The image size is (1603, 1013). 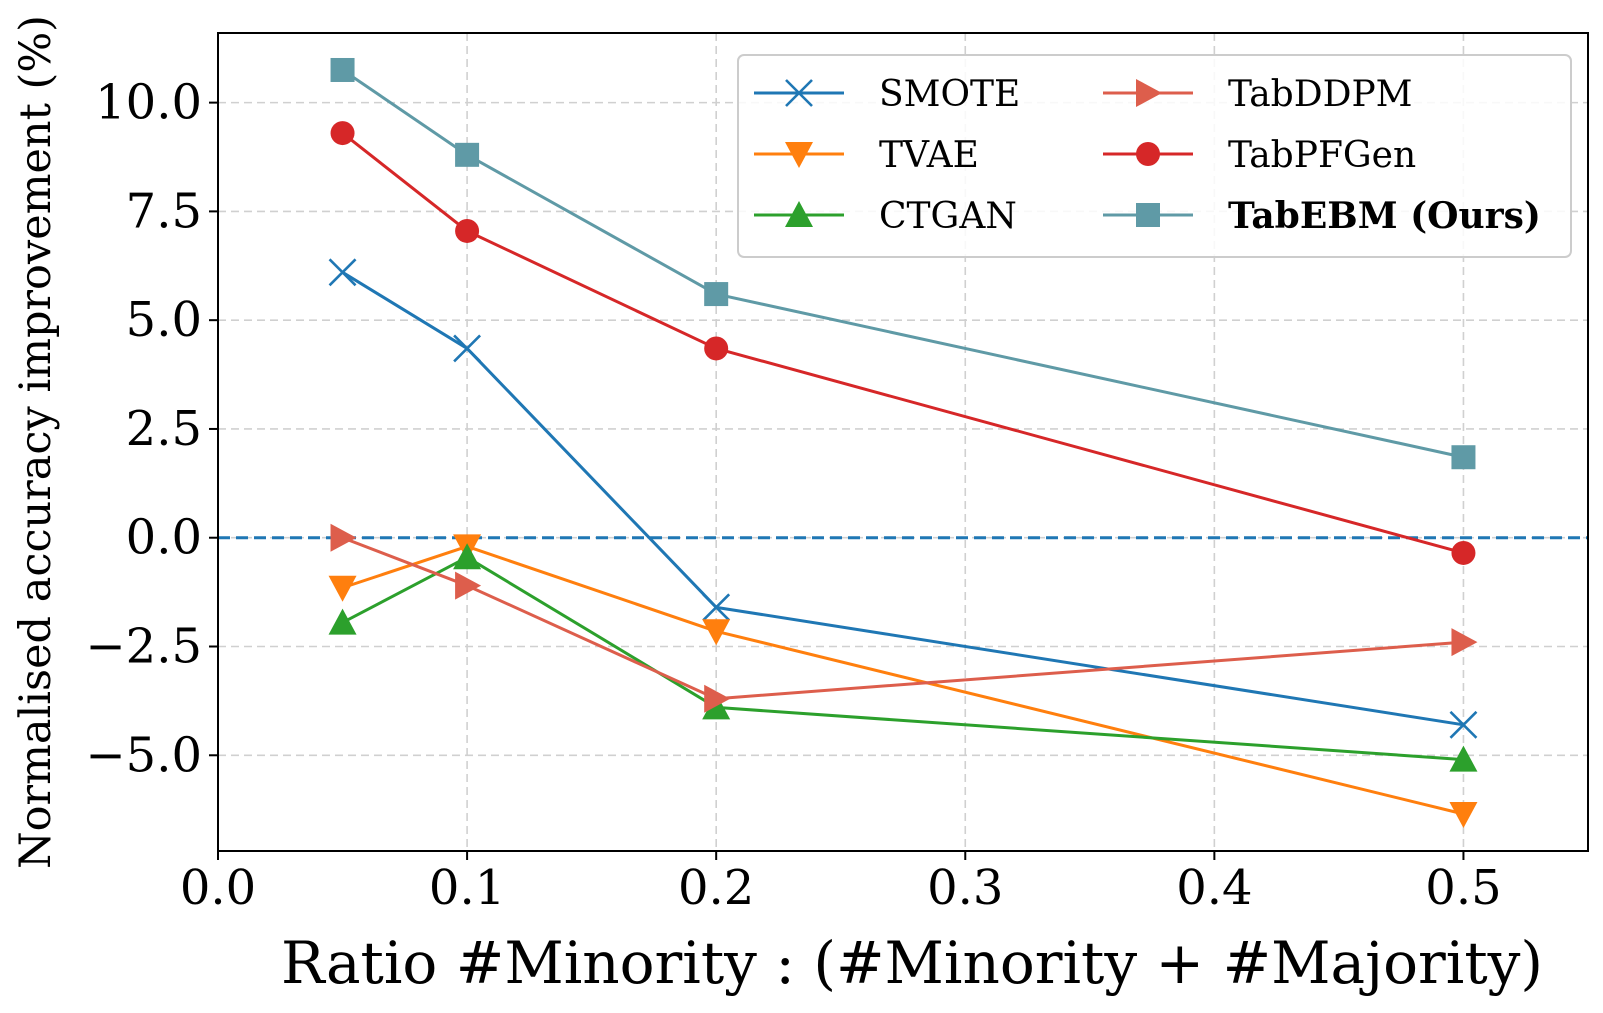 What do you see at coordinates (1384, 216) in the screenshot?
I see `legend-label: TabEBM (Ours)` at bounding box center [1384, 216].